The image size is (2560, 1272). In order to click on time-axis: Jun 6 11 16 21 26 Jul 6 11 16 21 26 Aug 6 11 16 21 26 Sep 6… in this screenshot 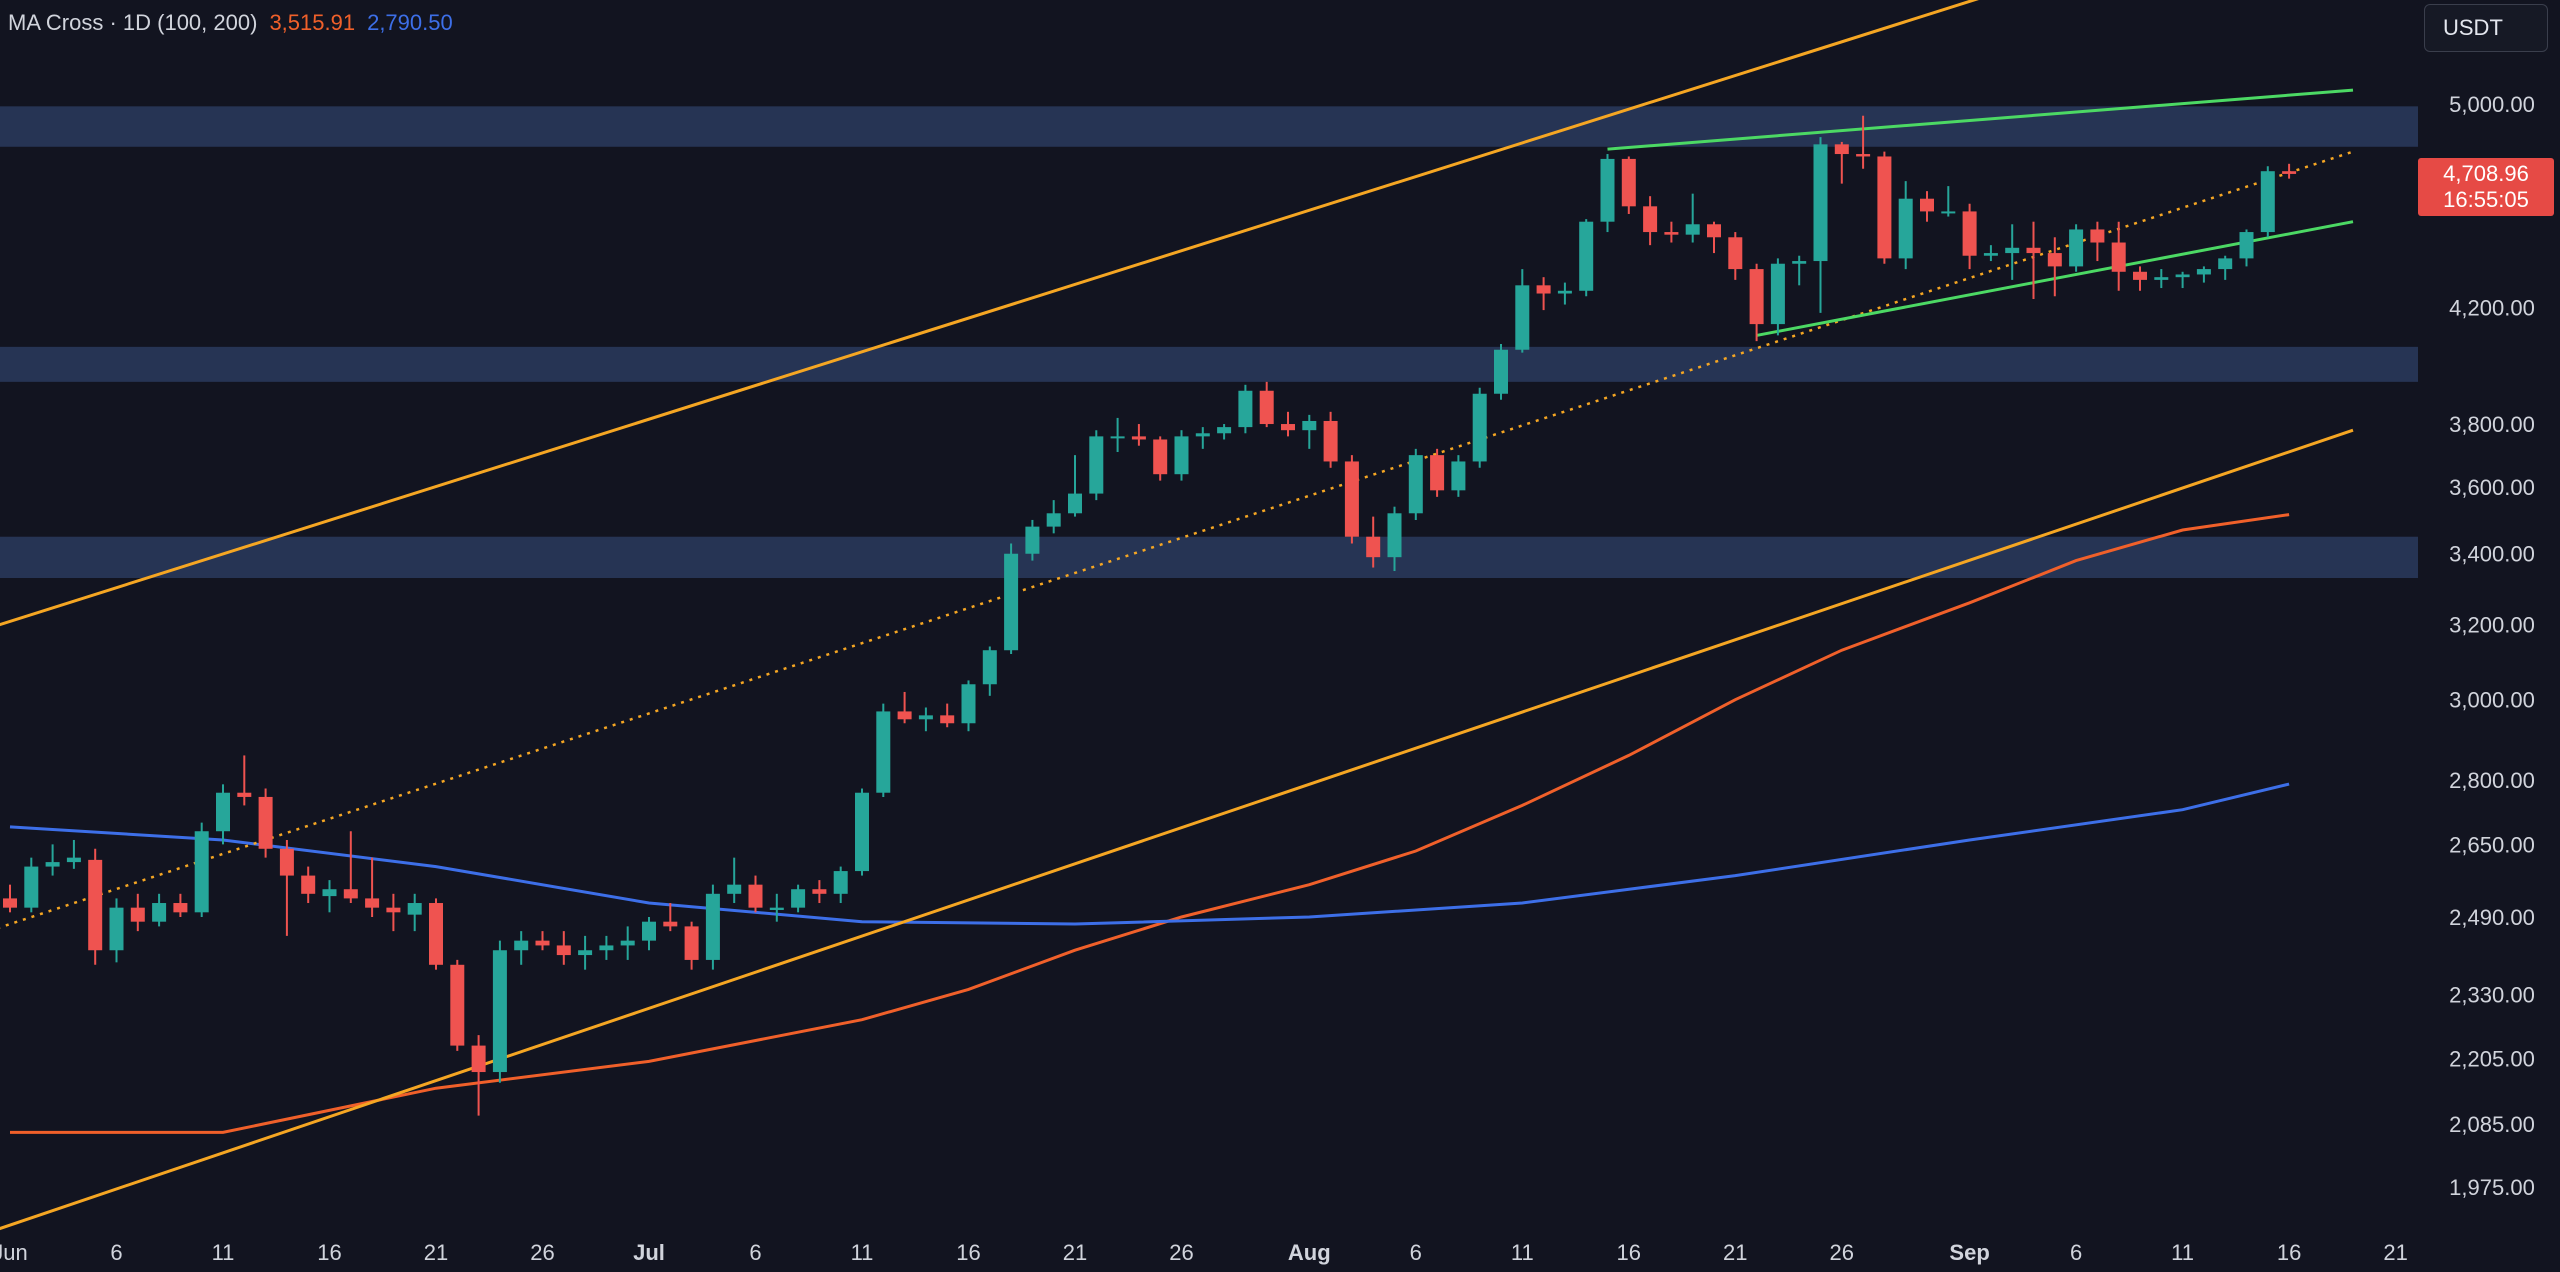, I will do `click(1204, 1252)`.